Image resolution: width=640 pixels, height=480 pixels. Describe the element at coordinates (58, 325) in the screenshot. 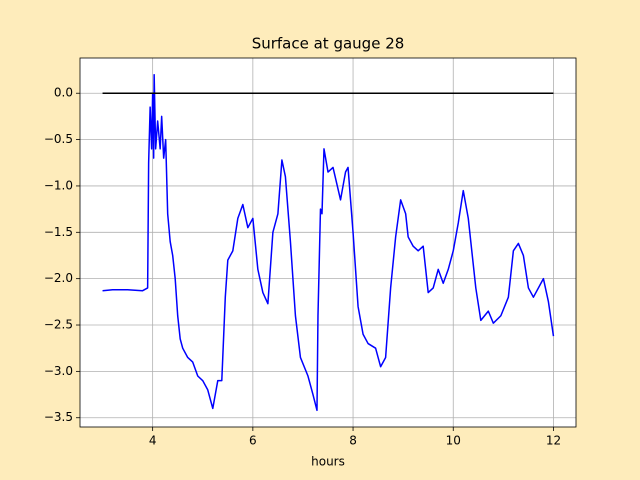

I see `y-tick-label: −2.5` at that location.